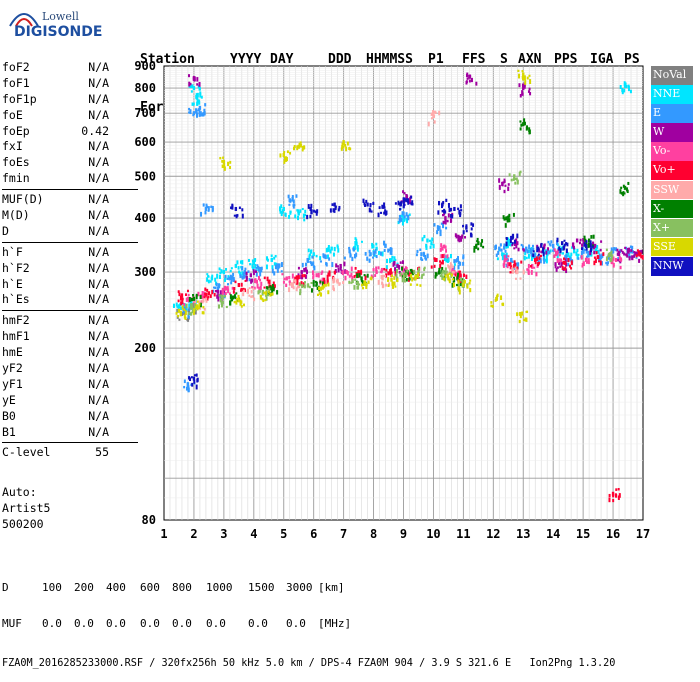 The width and height of the screenshot is (700, 682). What do you see at coordinates (340, 59) in the screenshot?
I see `header-label: DDD` at bounding box center [340, 59].